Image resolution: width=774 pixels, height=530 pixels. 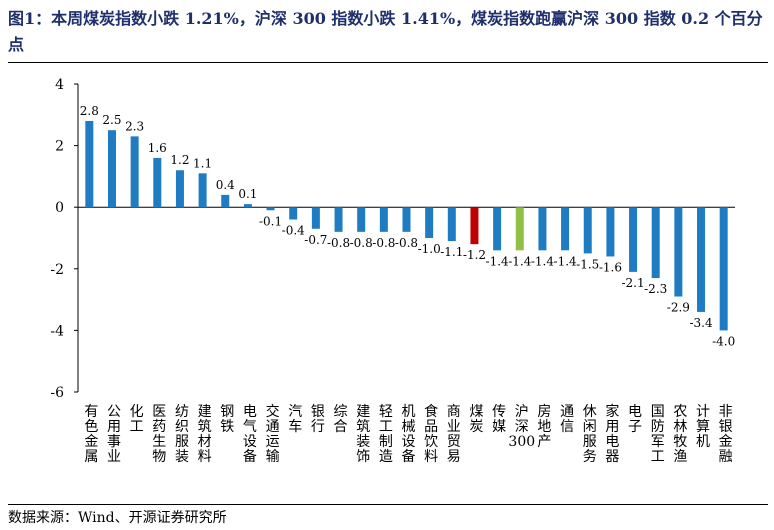 What do you see at coordinates (117, 518) in the screenshot?
I see `source-note: 数据来源：Wind、开源证券研究所` at bounding box center [117, 518].